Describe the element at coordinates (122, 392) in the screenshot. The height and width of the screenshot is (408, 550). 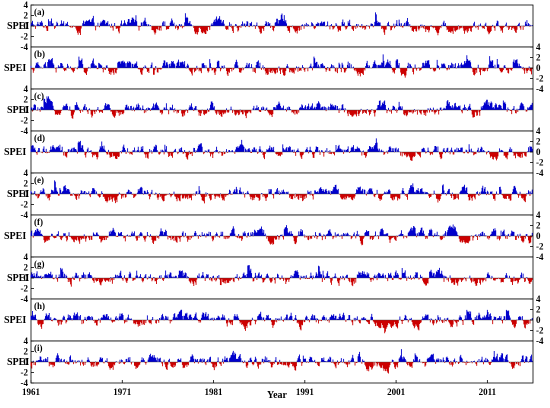
I see `x-tick-label: 1971` at that location.